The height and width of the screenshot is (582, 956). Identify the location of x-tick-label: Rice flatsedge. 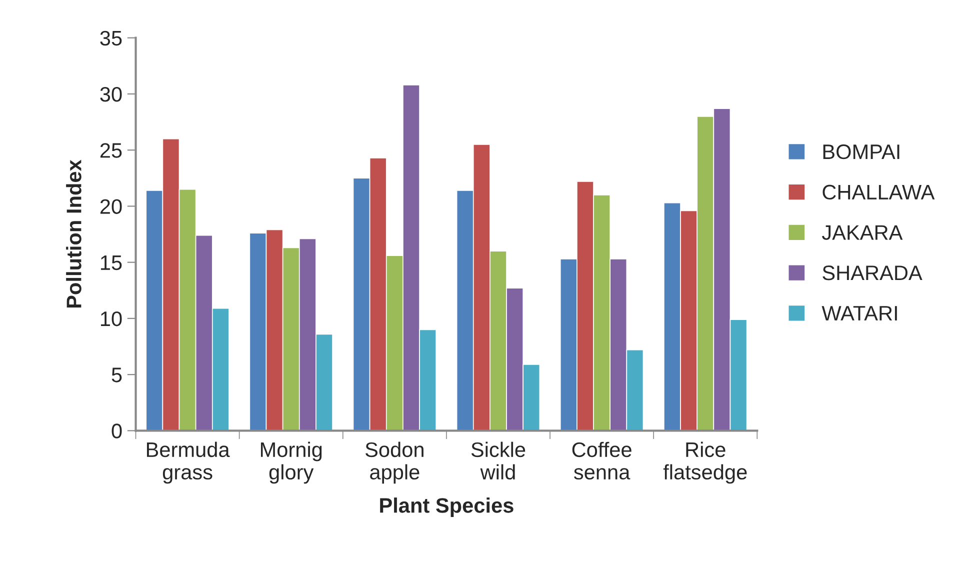
(705, 463).